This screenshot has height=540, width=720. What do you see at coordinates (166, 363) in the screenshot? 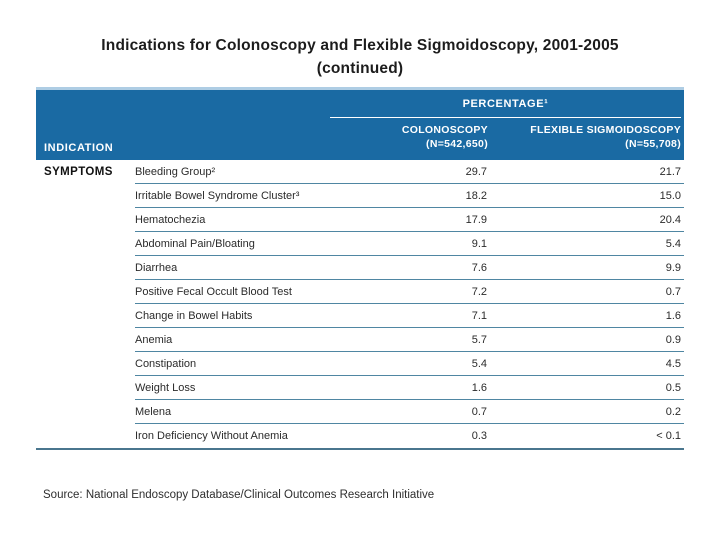
I see `row-label: Constipation` at bounding box center [166, 363].